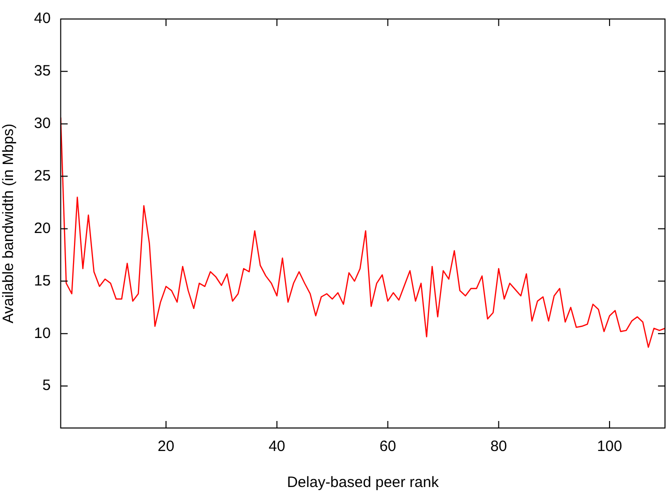 This screenshot has width=667, height=492. What do you see at coordinates (277, 447) in the screenshot?
I see `x-tick-label: 40` at bounding box center [277, 447].